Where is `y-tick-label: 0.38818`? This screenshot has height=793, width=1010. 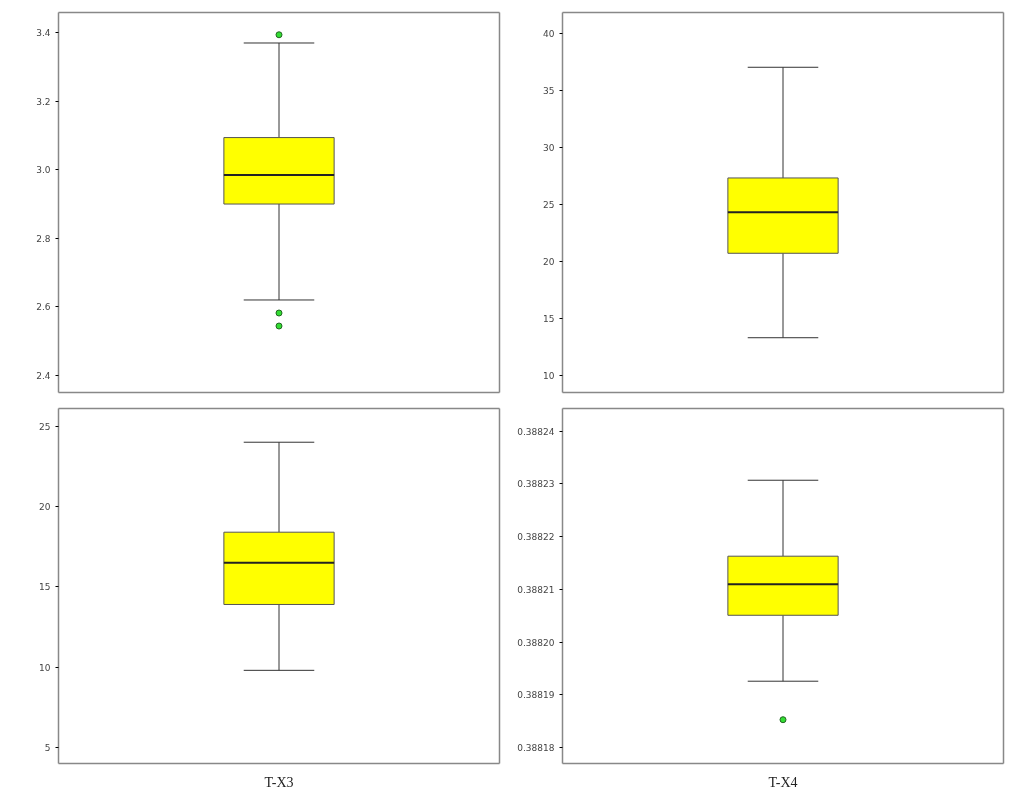 y-tick-label: 0.38818 is located at coordinates (536, 748).